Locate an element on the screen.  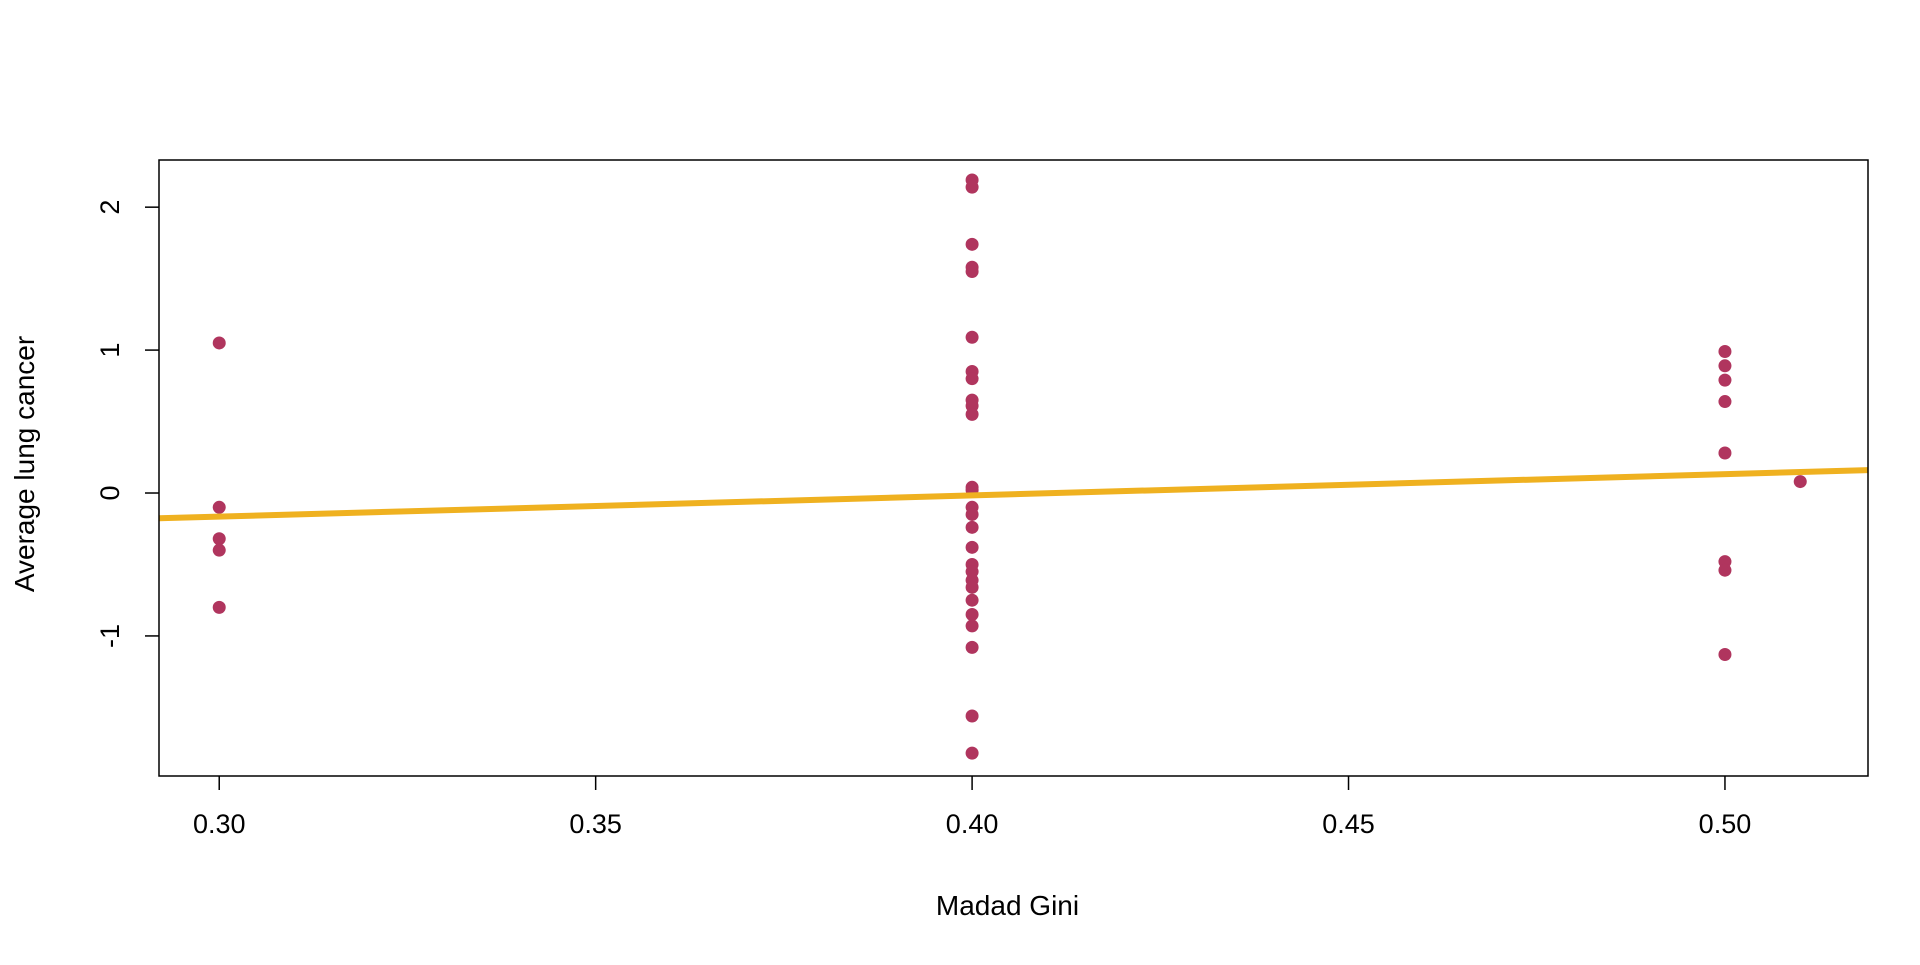
fit-line-layer is located at coordinates (1013, 494).